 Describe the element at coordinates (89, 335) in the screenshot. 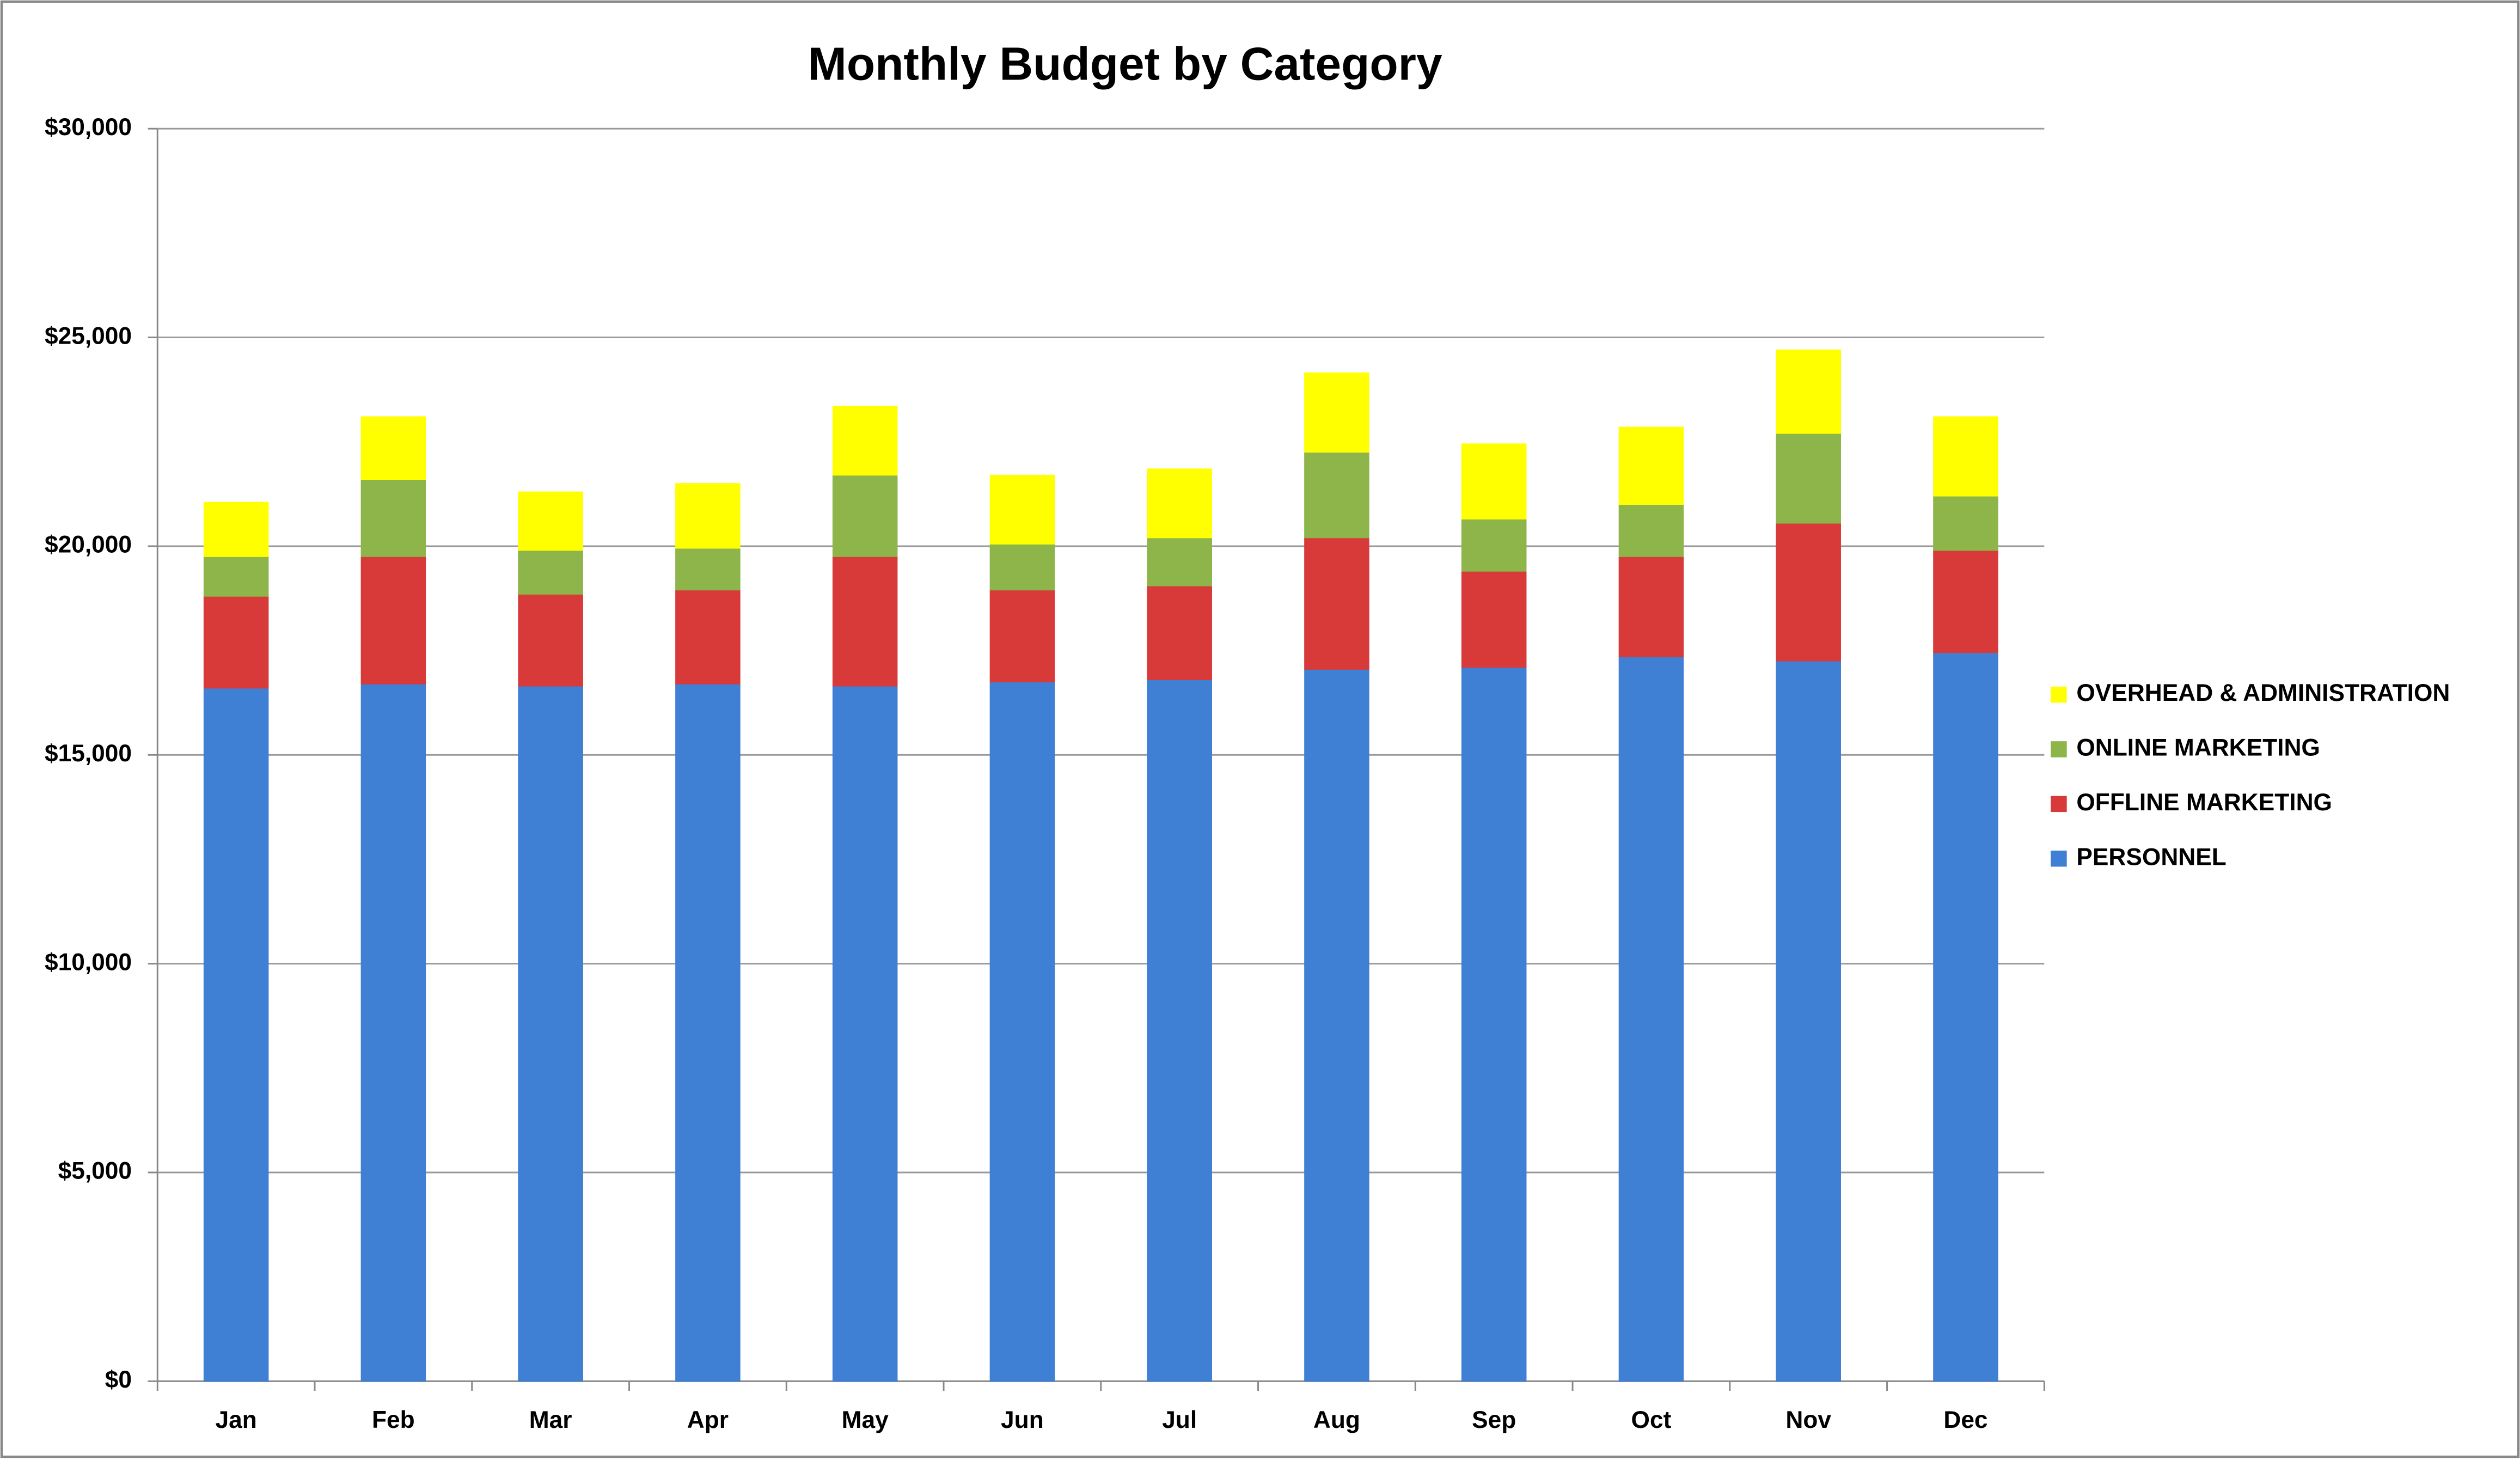

I see `y-tick-label: $25,000` at that location.